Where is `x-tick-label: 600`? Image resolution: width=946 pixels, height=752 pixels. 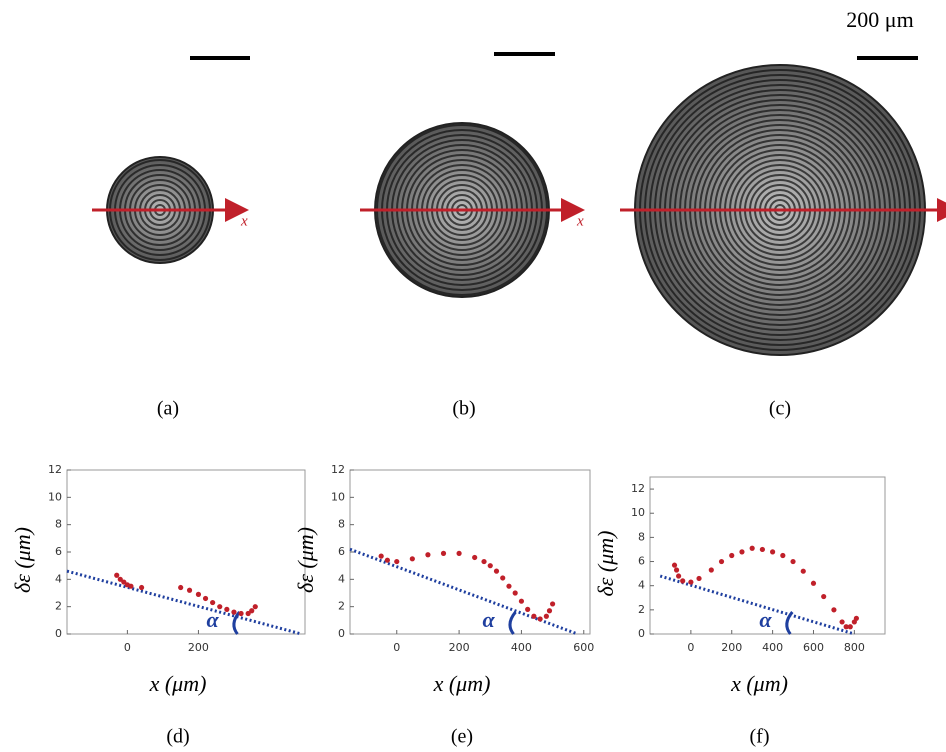 x-tick-label: 600 is located at coordinates (813, 647).